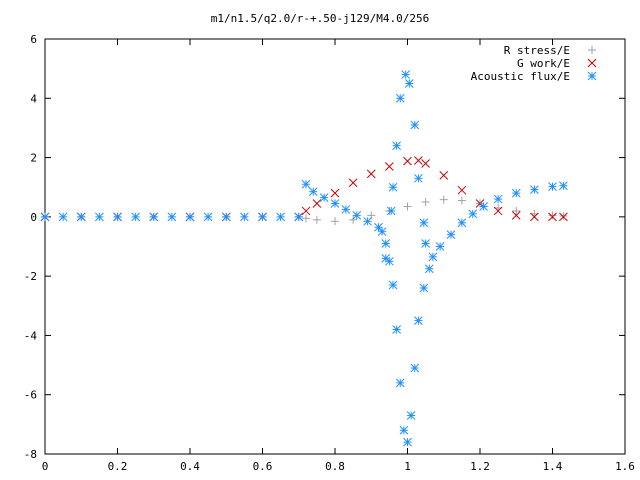 Image resolution: width=640 pixels, height=480 pixels. Describe the element at coordinates (33, 98) in the screenshot. I see `y-tick-label: 4` at that location.